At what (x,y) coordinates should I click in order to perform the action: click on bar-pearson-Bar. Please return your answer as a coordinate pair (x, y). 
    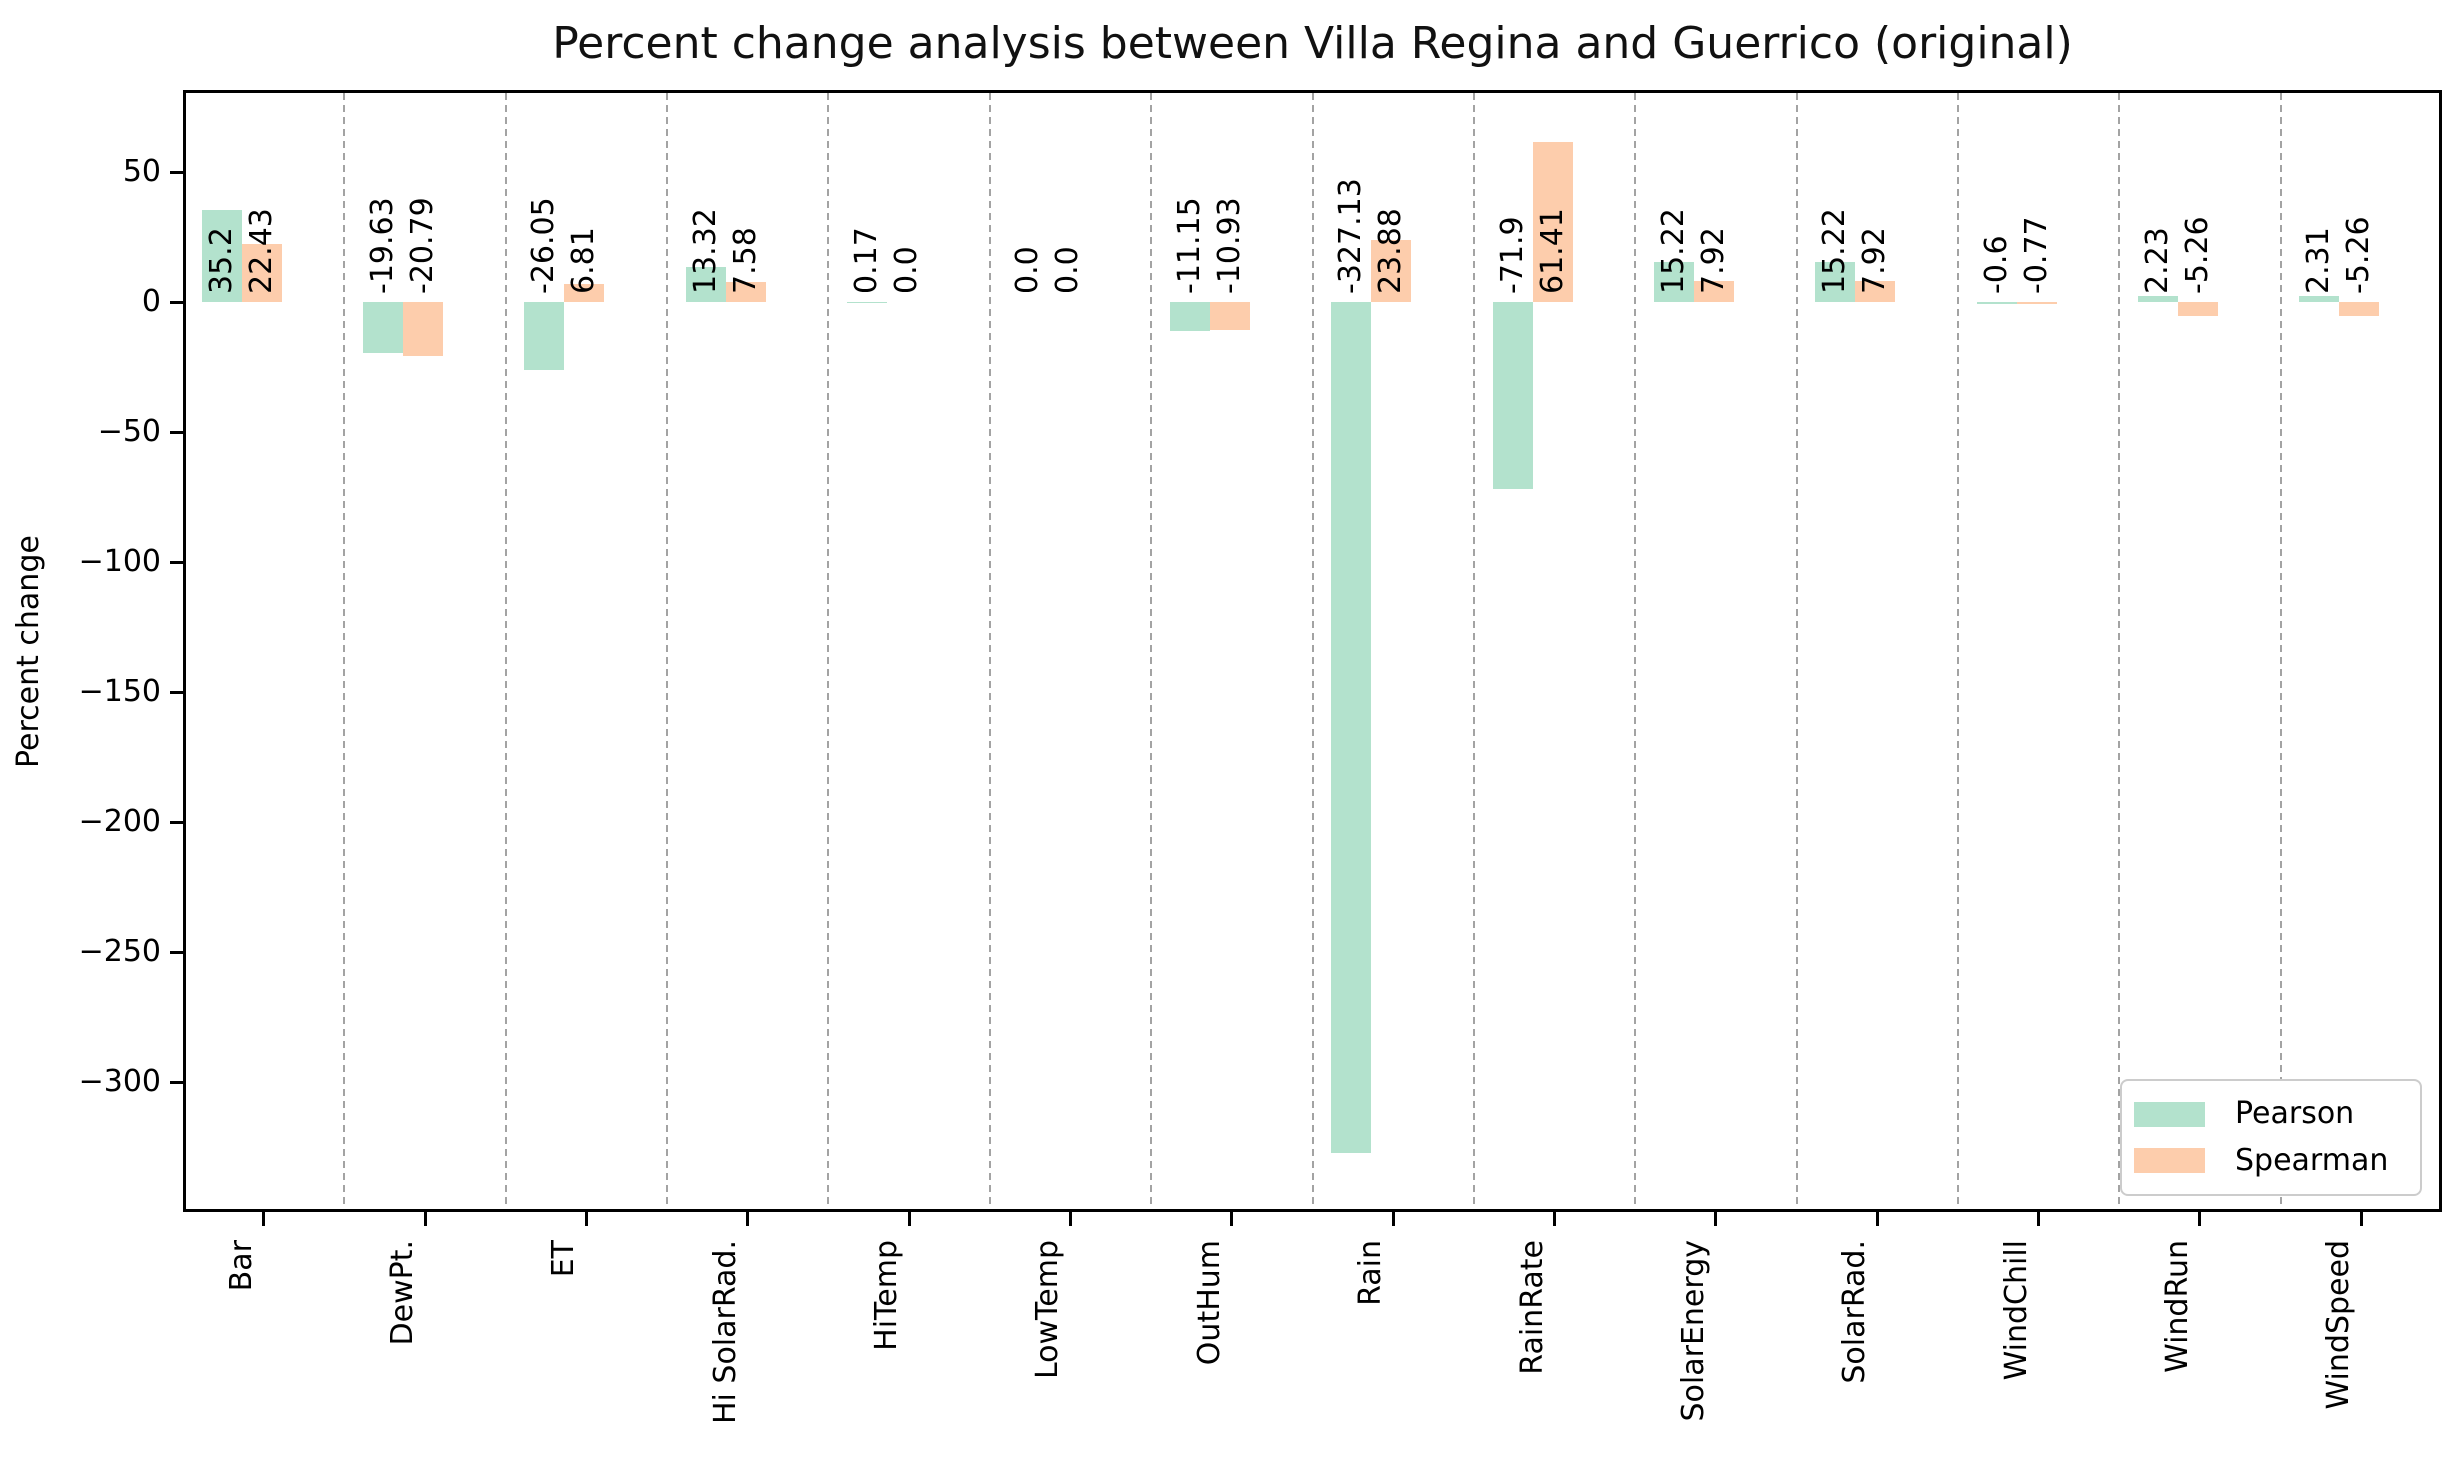
    Looking at the image, I should click on (221, 256).